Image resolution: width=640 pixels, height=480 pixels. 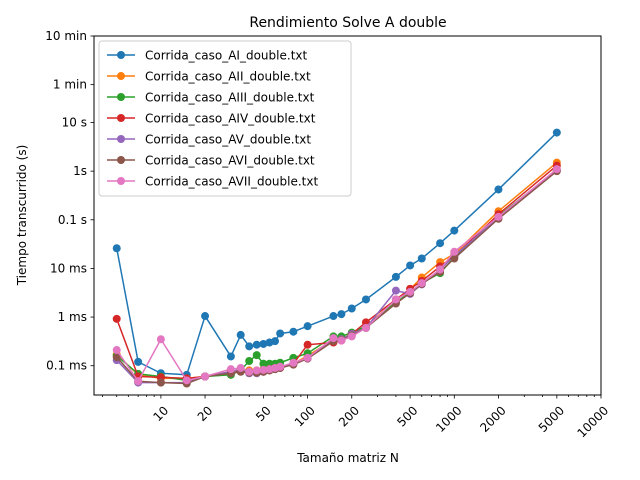 What do you see at coordinates (228, 77) in the screenshot?
I see `legend-label: Corrida_caso_AII_double.txt` at bounding box center [228, 77].